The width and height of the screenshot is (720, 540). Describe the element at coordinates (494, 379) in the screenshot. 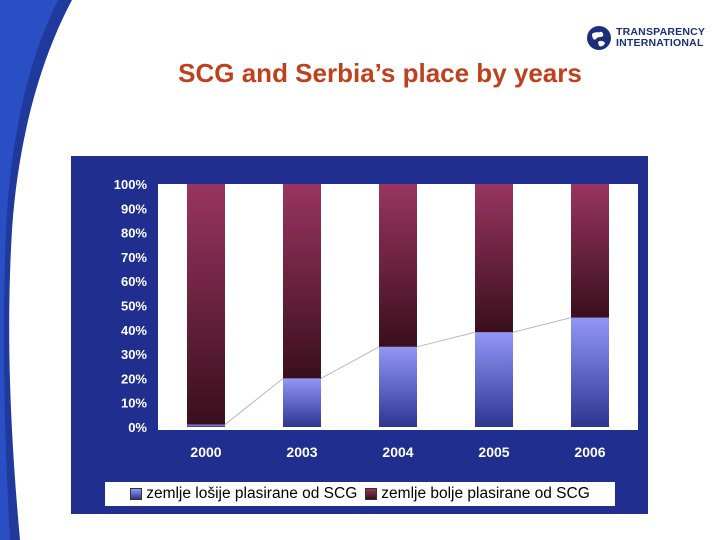

I see `bar-2005-lower` at that location.